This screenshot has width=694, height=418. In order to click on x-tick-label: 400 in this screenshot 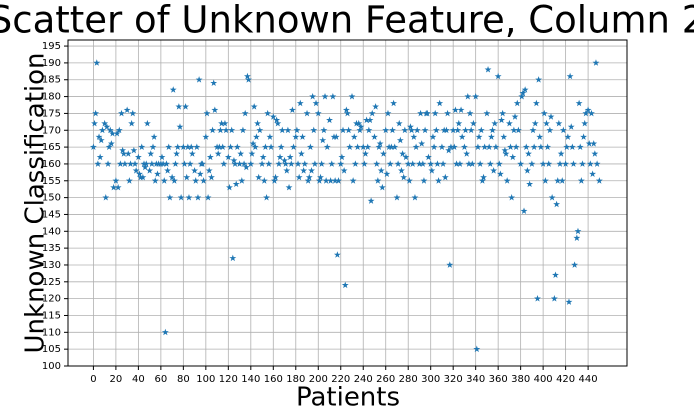, I will do `click(543, 379)`.